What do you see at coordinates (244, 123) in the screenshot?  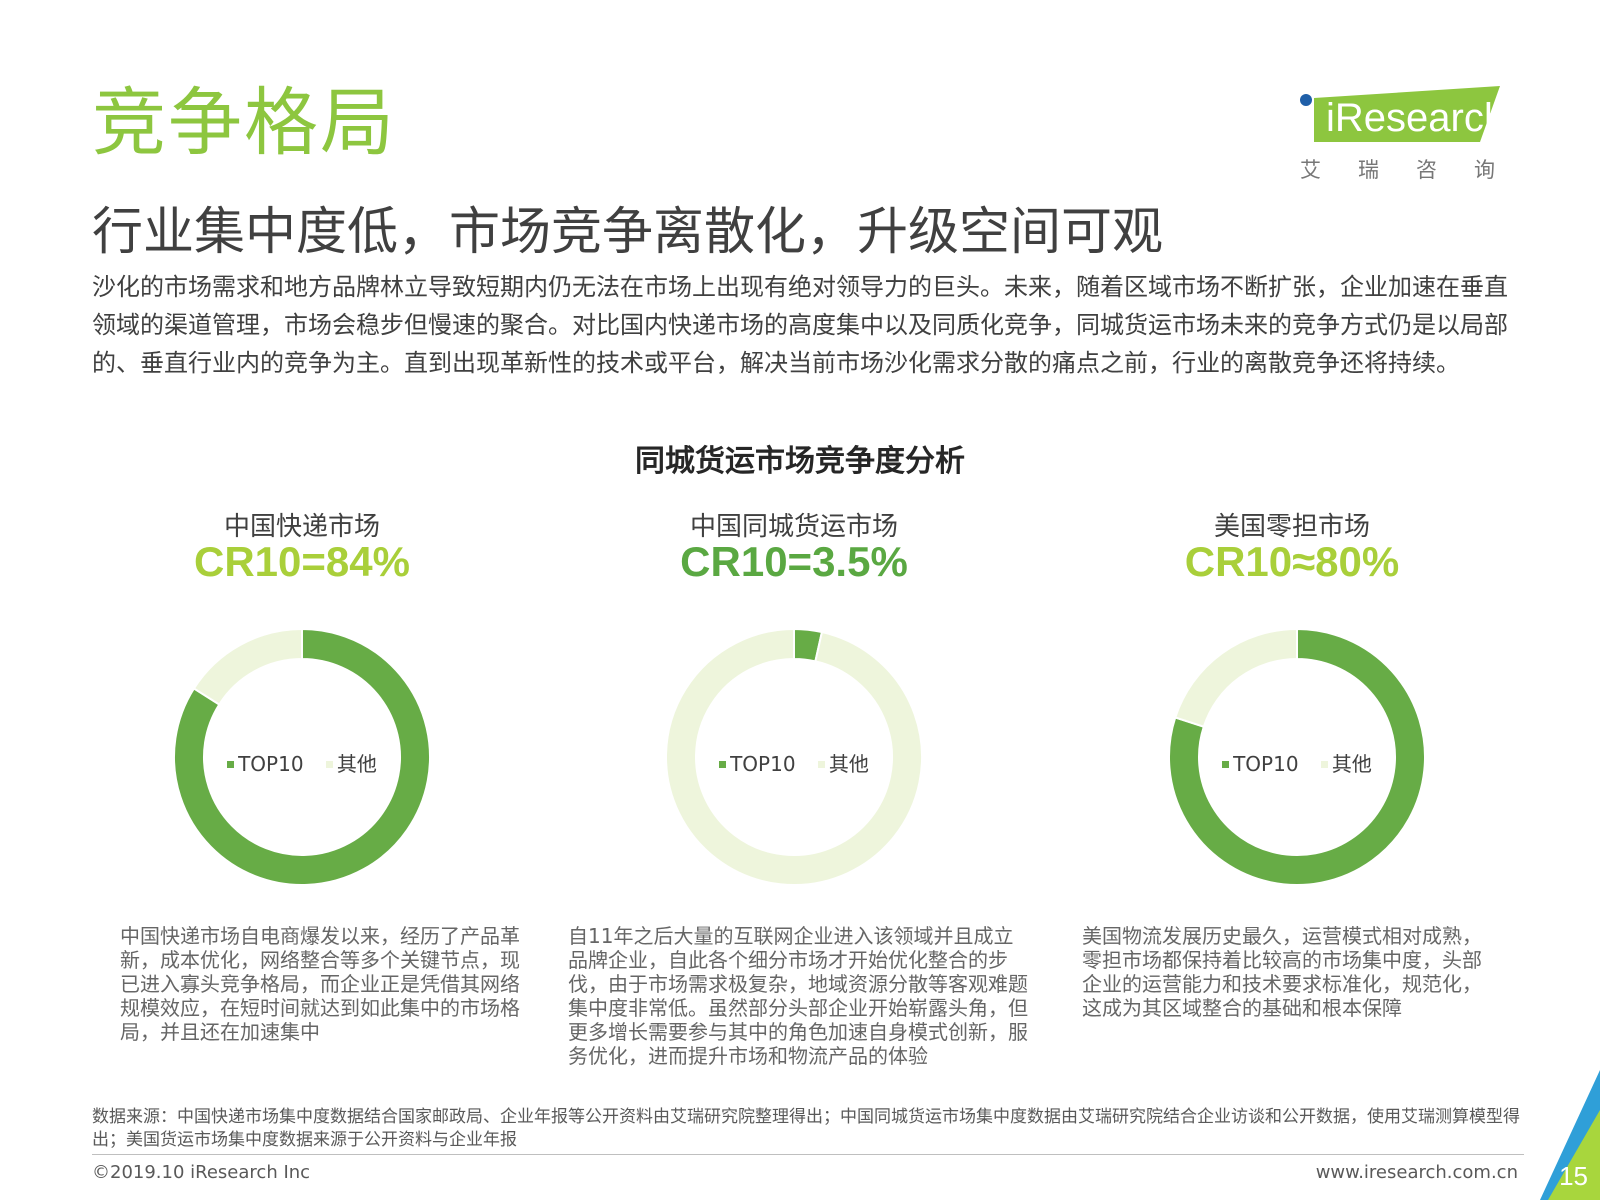 I see `section-title: 竞争格局` at bounding box center [244, 123].